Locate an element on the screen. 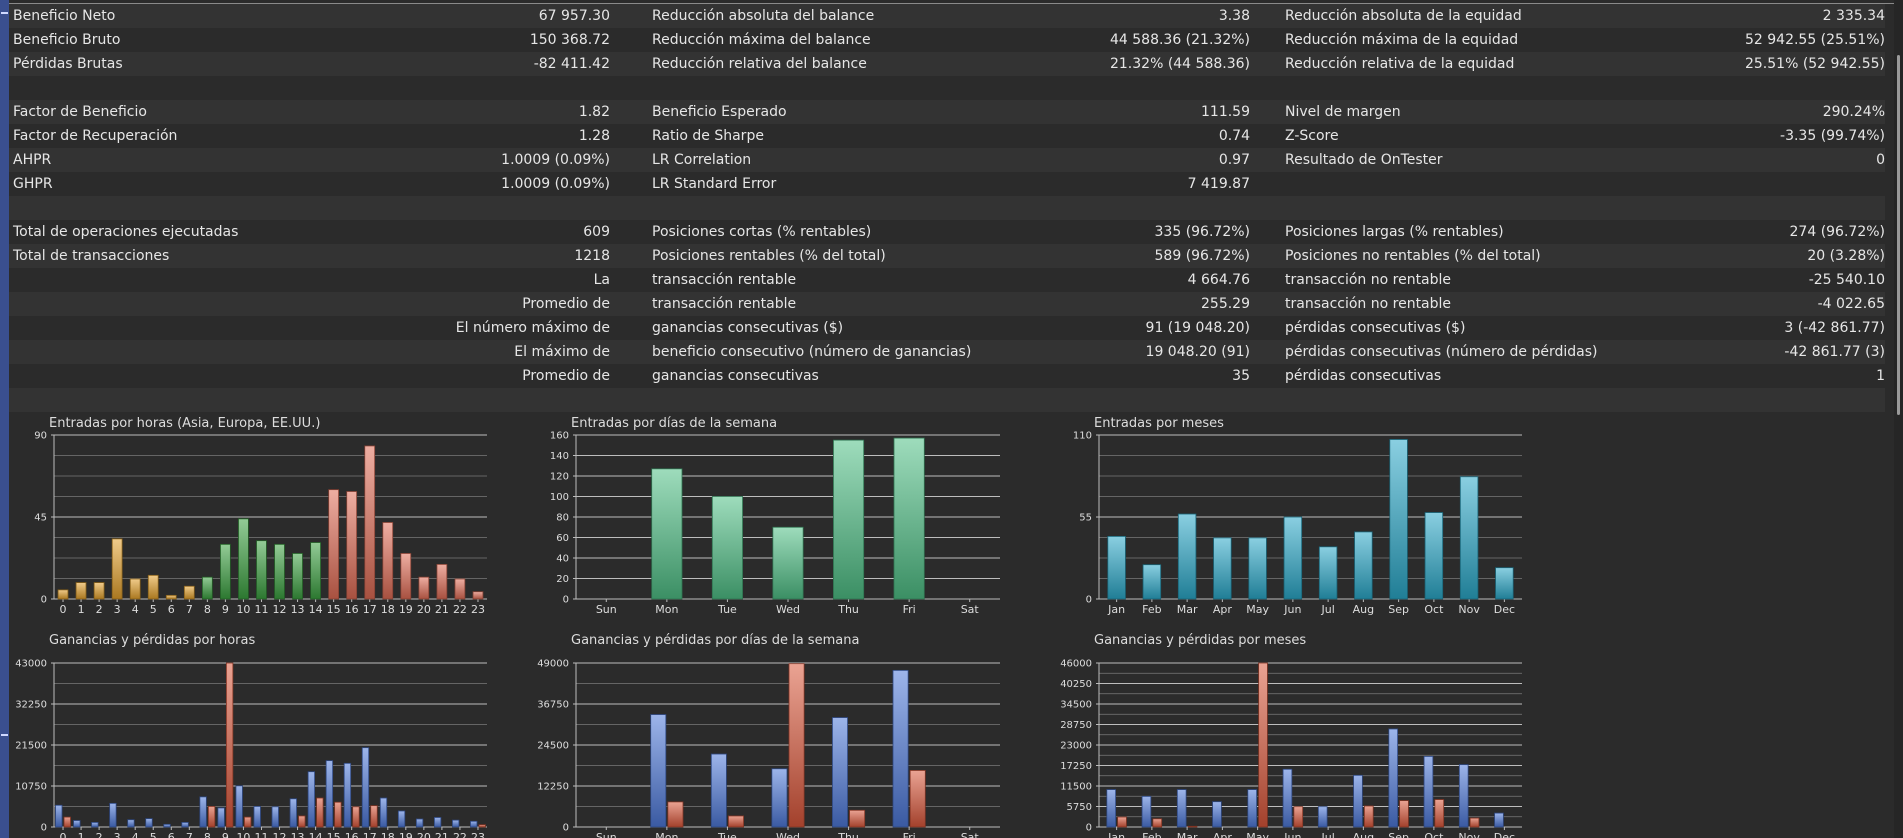 The height and width of the screenshot is (838, 1903). x-tick-label: 11 is located at coordinates (261, 834).